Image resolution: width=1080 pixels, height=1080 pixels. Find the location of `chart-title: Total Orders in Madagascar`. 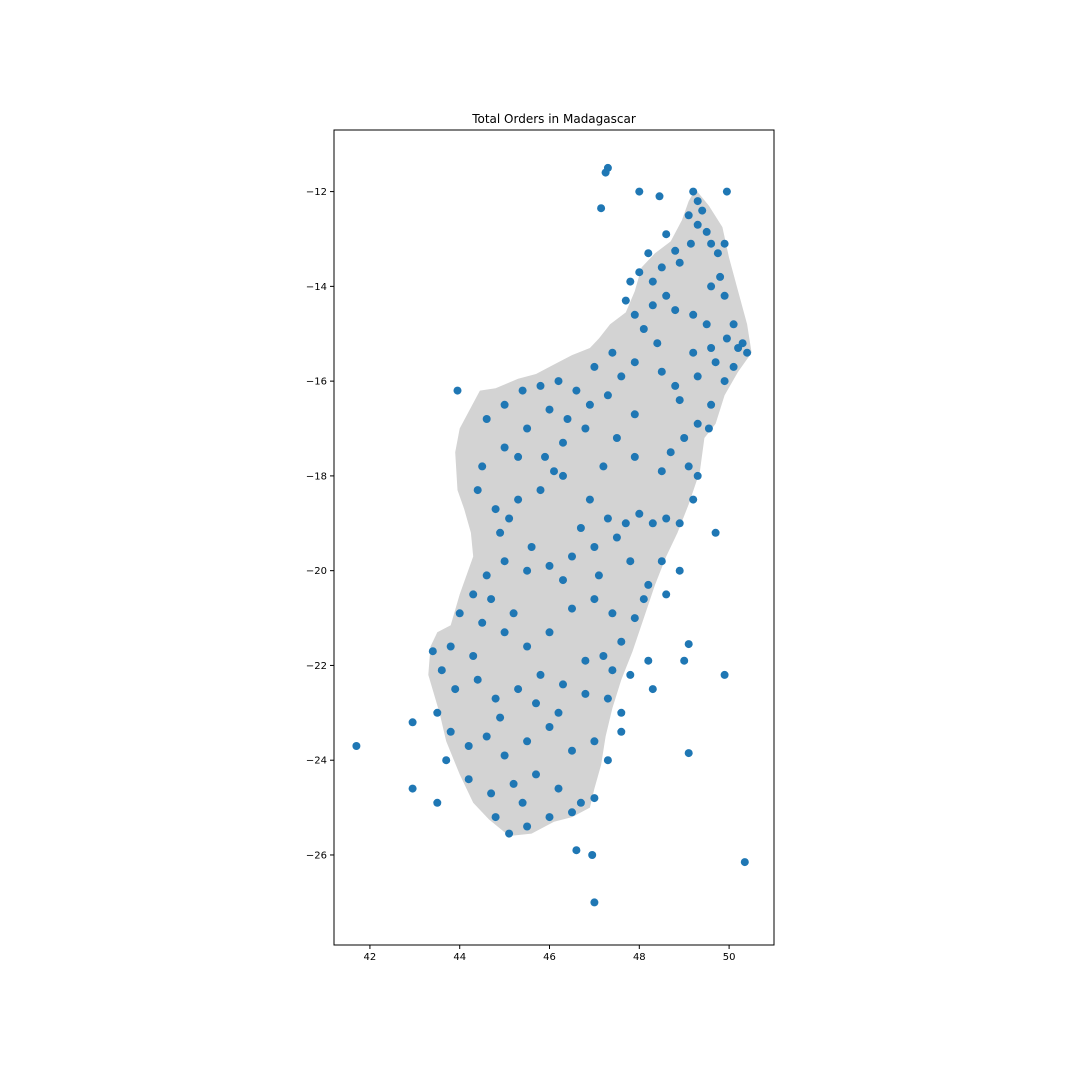

chart-title: Total Orders in Madagascar is located at coordinates (553, 119).